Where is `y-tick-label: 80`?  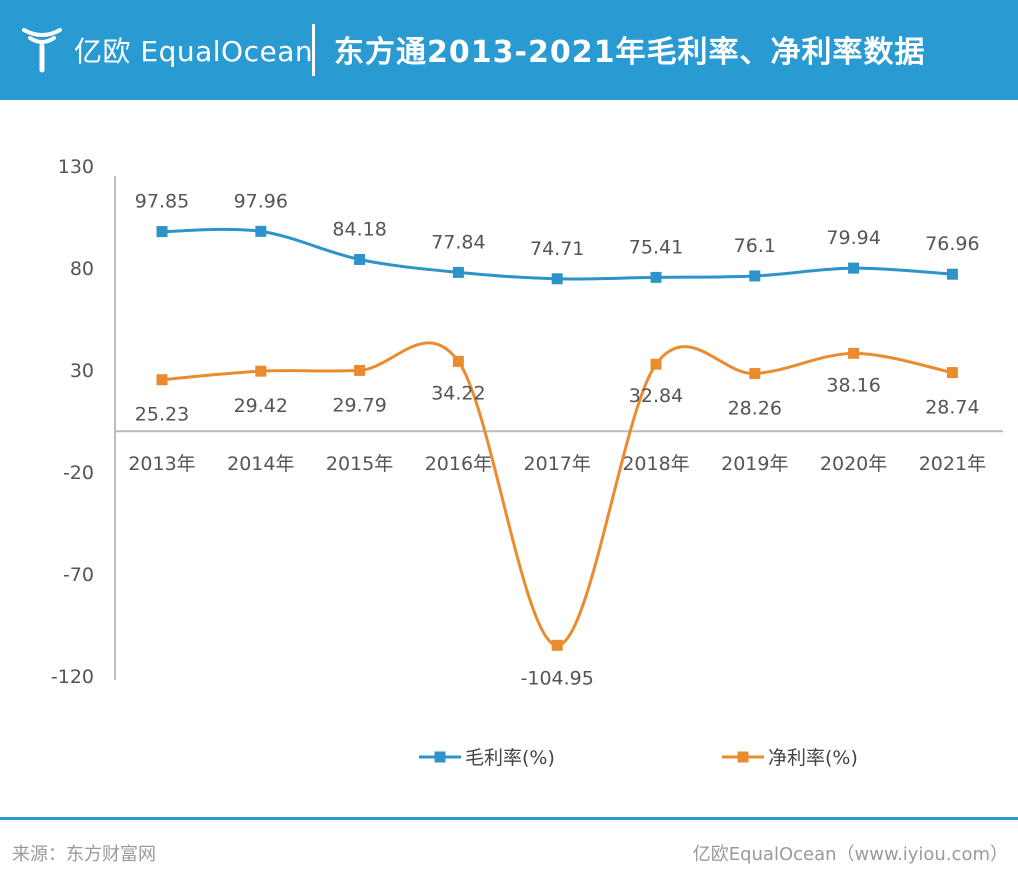 y-tick-label: 80 is located at coordinates (82, 269).